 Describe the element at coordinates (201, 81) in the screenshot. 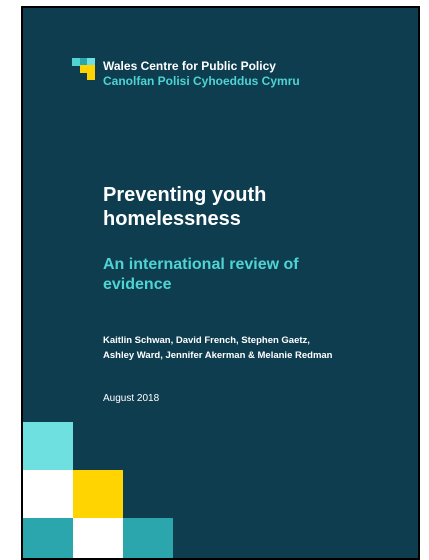

I see `organisation-name-welsh: Canolfan Polisi Cyhoeddus Cymru` at that location.